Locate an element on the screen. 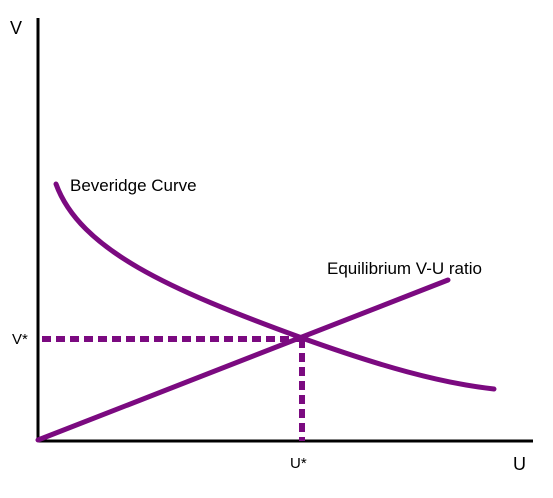  beveridge-curve-label: Beveridge Curve is located at coordinates (133, 185).